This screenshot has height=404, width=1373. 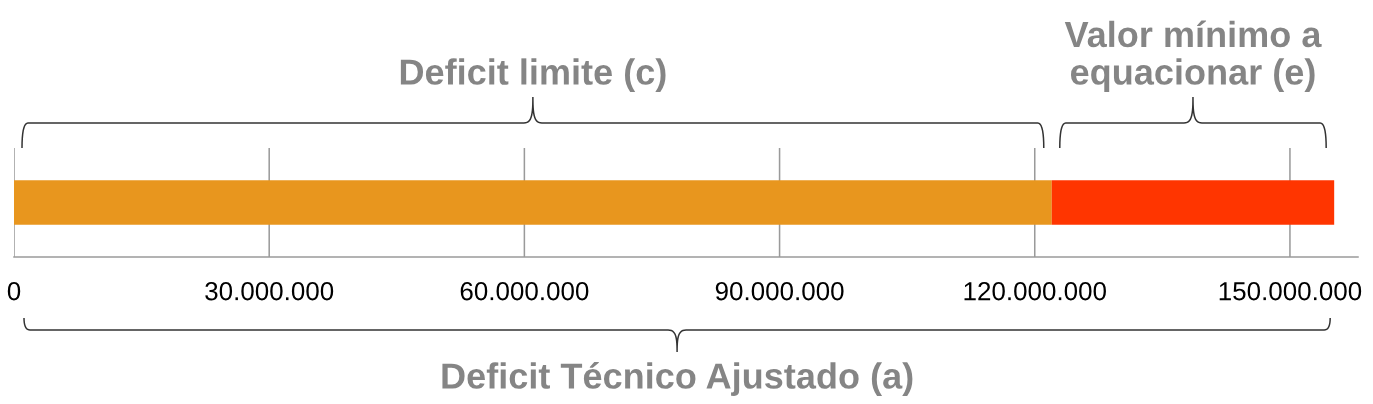 I want to click on x-tick-label: 30.000.000, so click(x=269, y=291).